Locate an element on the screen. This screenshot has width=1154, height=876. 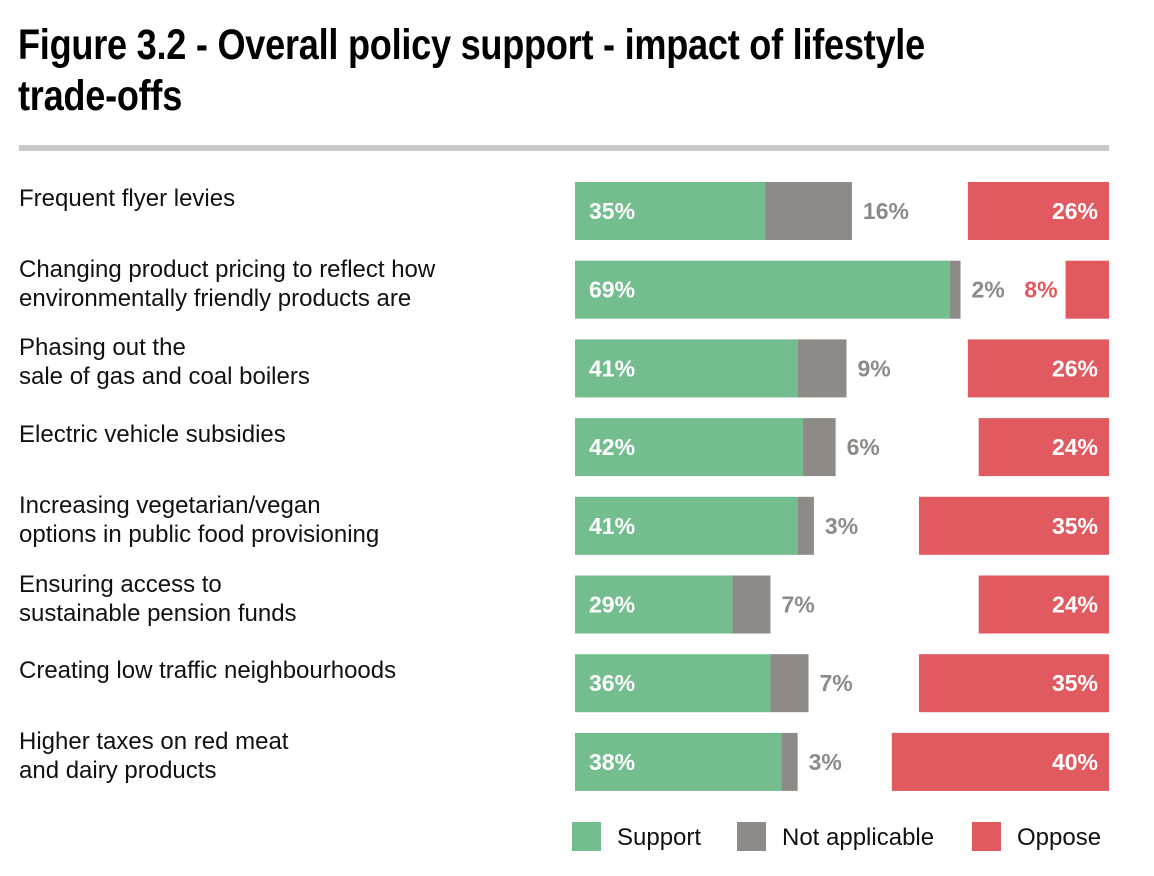
category-label-line: environmentally friendly products are is located at coordinates (215, 298).